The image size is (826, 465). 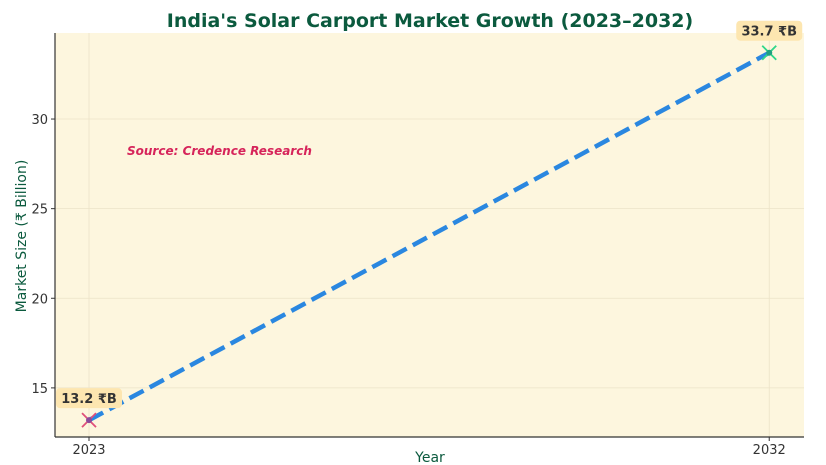 I want to click on data-label: 13.2 ₹B, so click(x=89, y=399).